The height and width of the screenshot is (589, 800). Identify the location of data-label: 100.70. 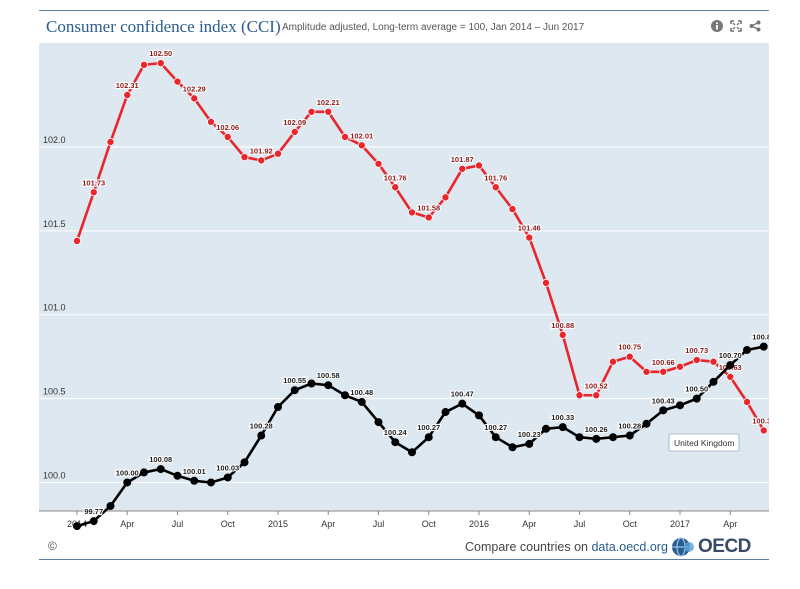
(730, 355).